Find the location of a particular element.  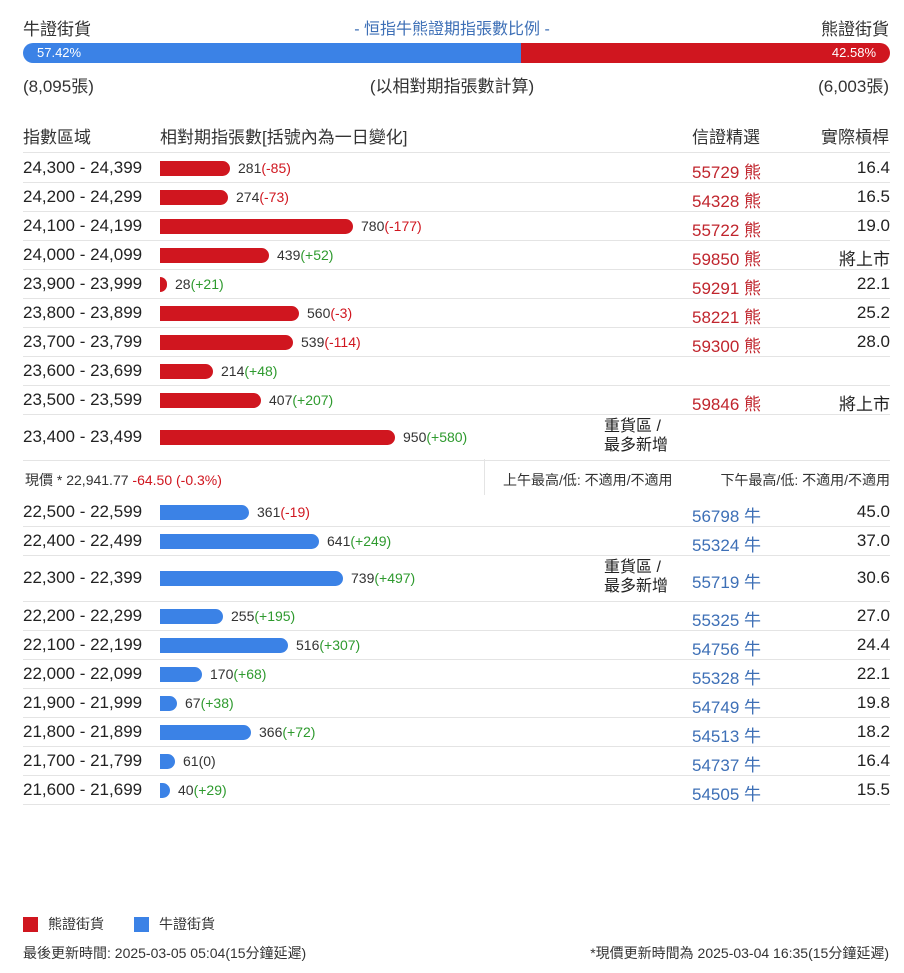

featured-warrant-link: 54513 牛 is located at coordinates (726, 736).